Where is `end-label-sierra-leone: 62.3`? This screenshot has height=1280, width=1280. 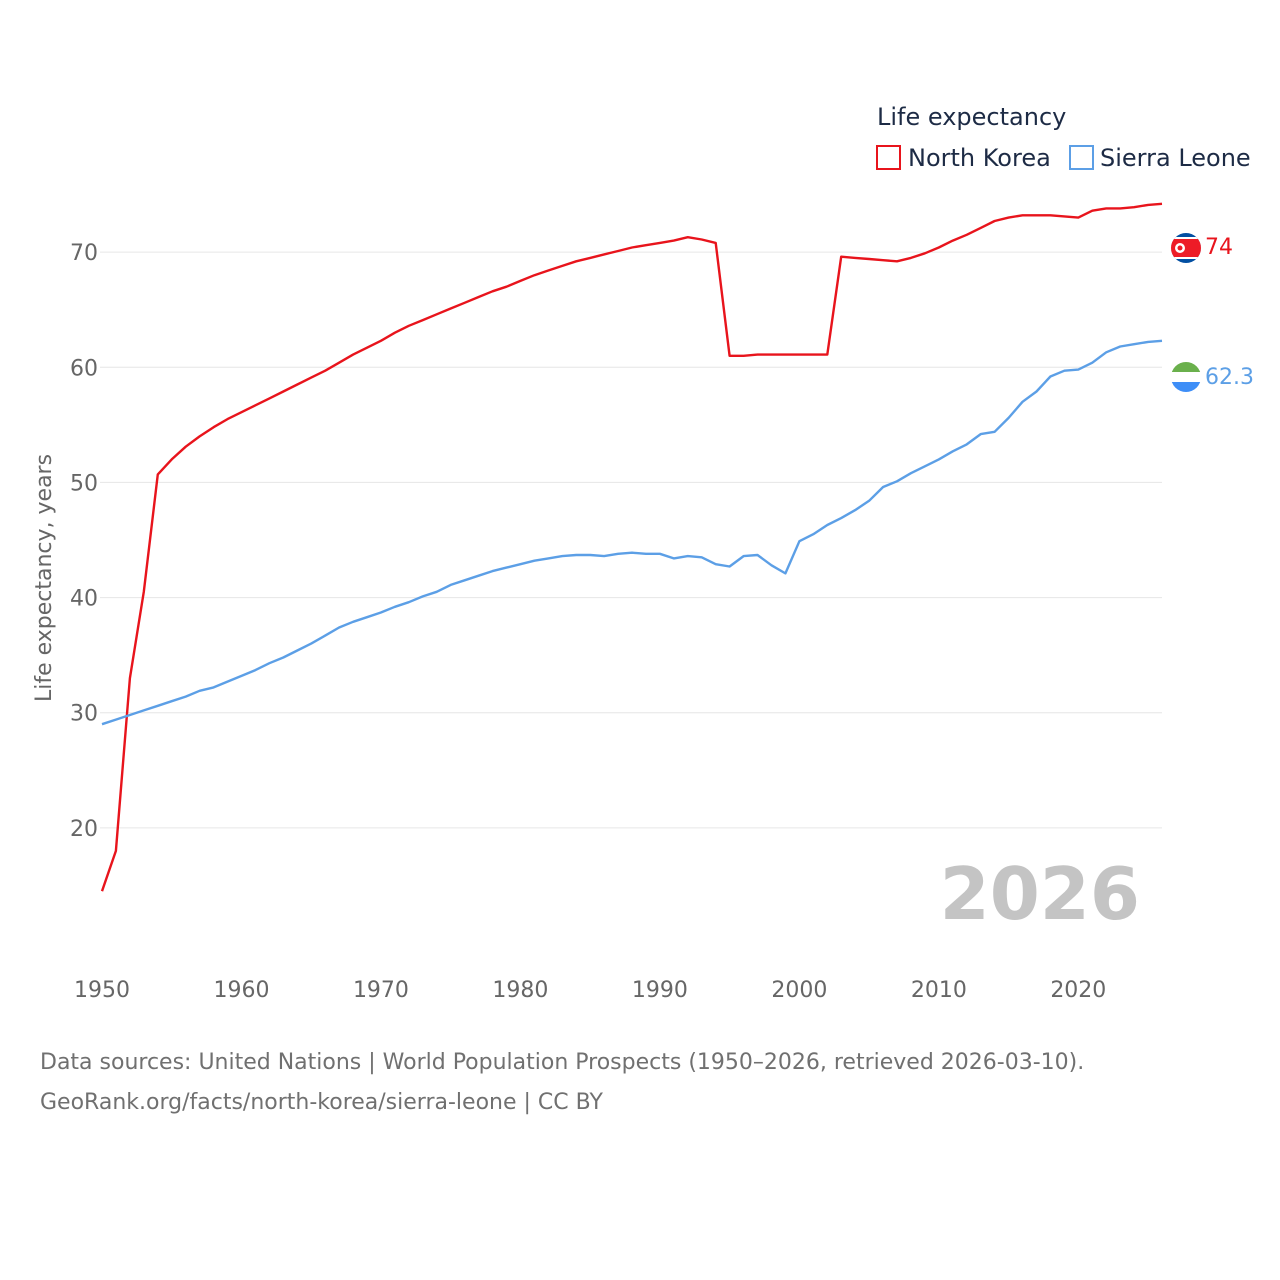
end-label-sierra-leone: 62.3 is located at coordinates (1229, 377).